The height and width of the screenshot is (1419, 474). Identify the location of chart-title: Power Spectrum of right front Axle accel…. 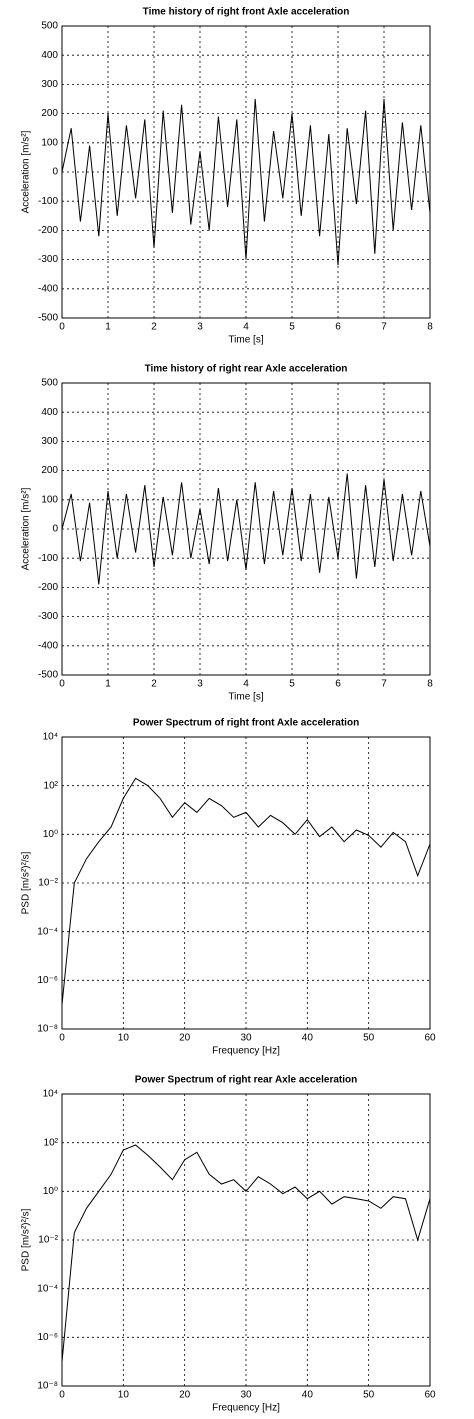
(246, 723).